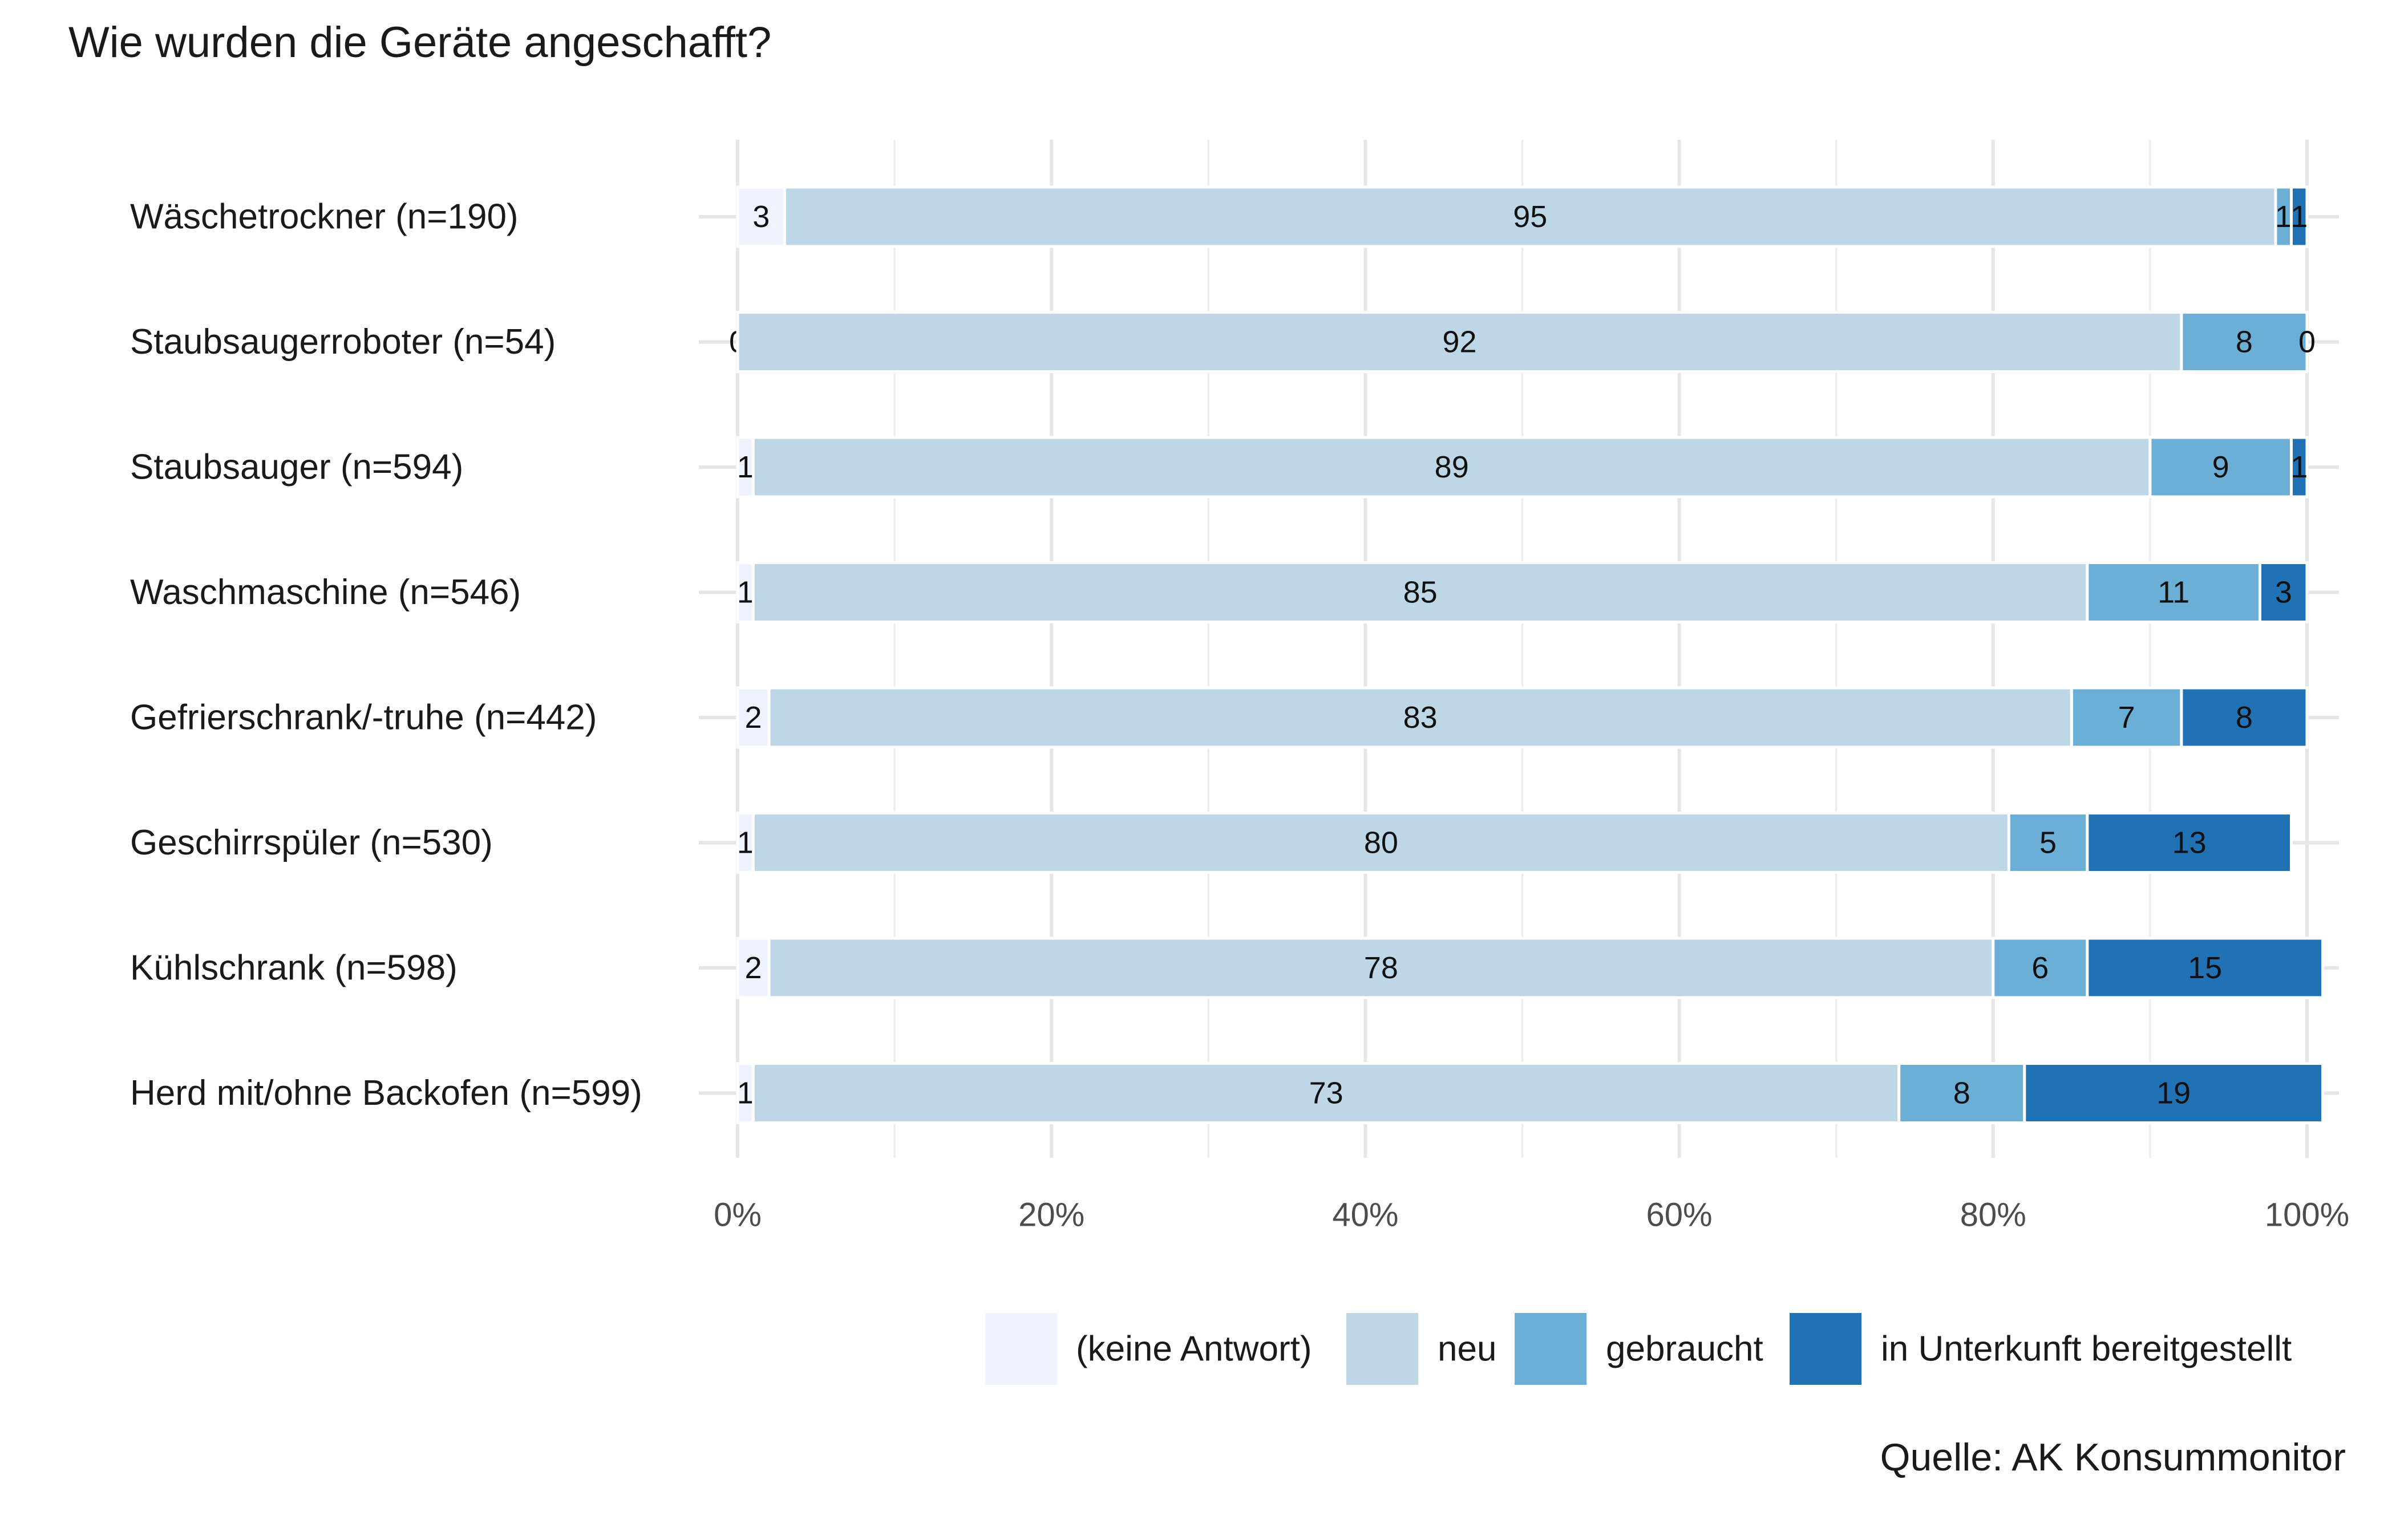 This screenshot has height=1540, width=2396. What do you see at coordinates (1679, 1215) in the screenshot?
I see `x-tick-label: 60%` at bounding box center [1679, 1215].